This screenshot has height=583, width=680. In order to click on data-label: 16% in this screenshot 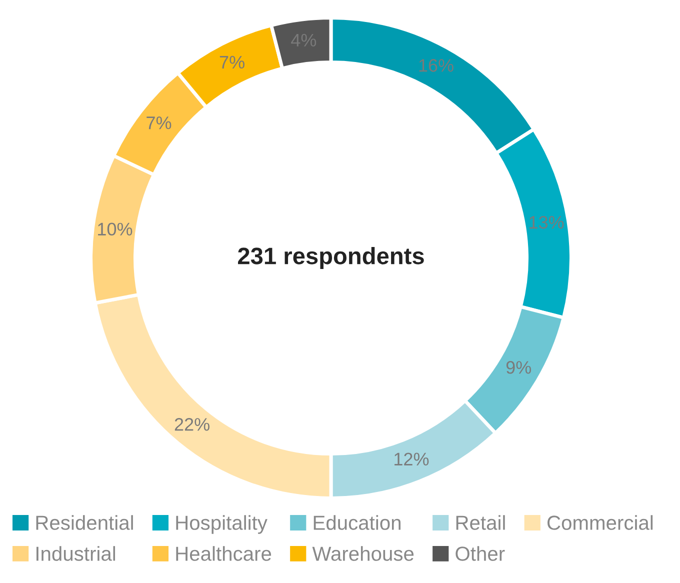, I will do `click(436, 65)`.